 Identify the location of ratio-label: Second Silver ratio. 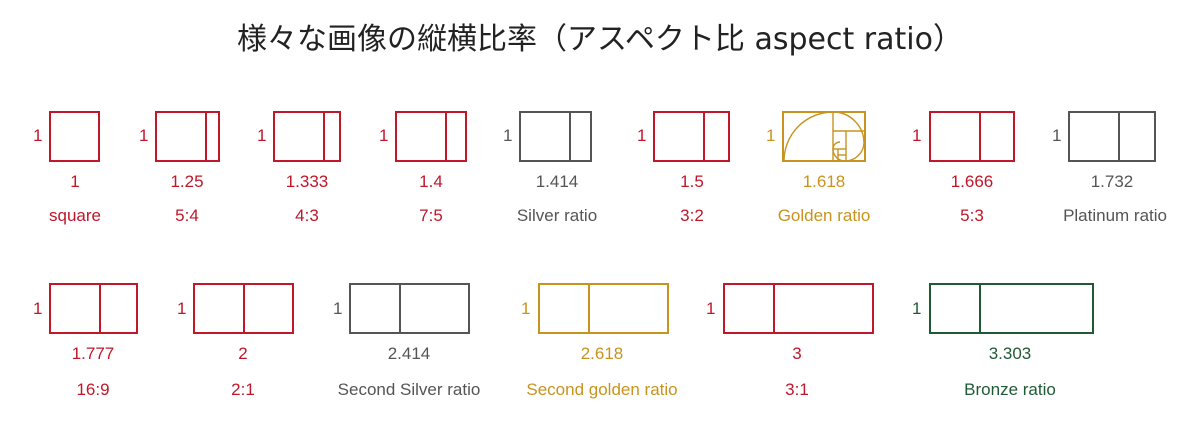
(409, 389).